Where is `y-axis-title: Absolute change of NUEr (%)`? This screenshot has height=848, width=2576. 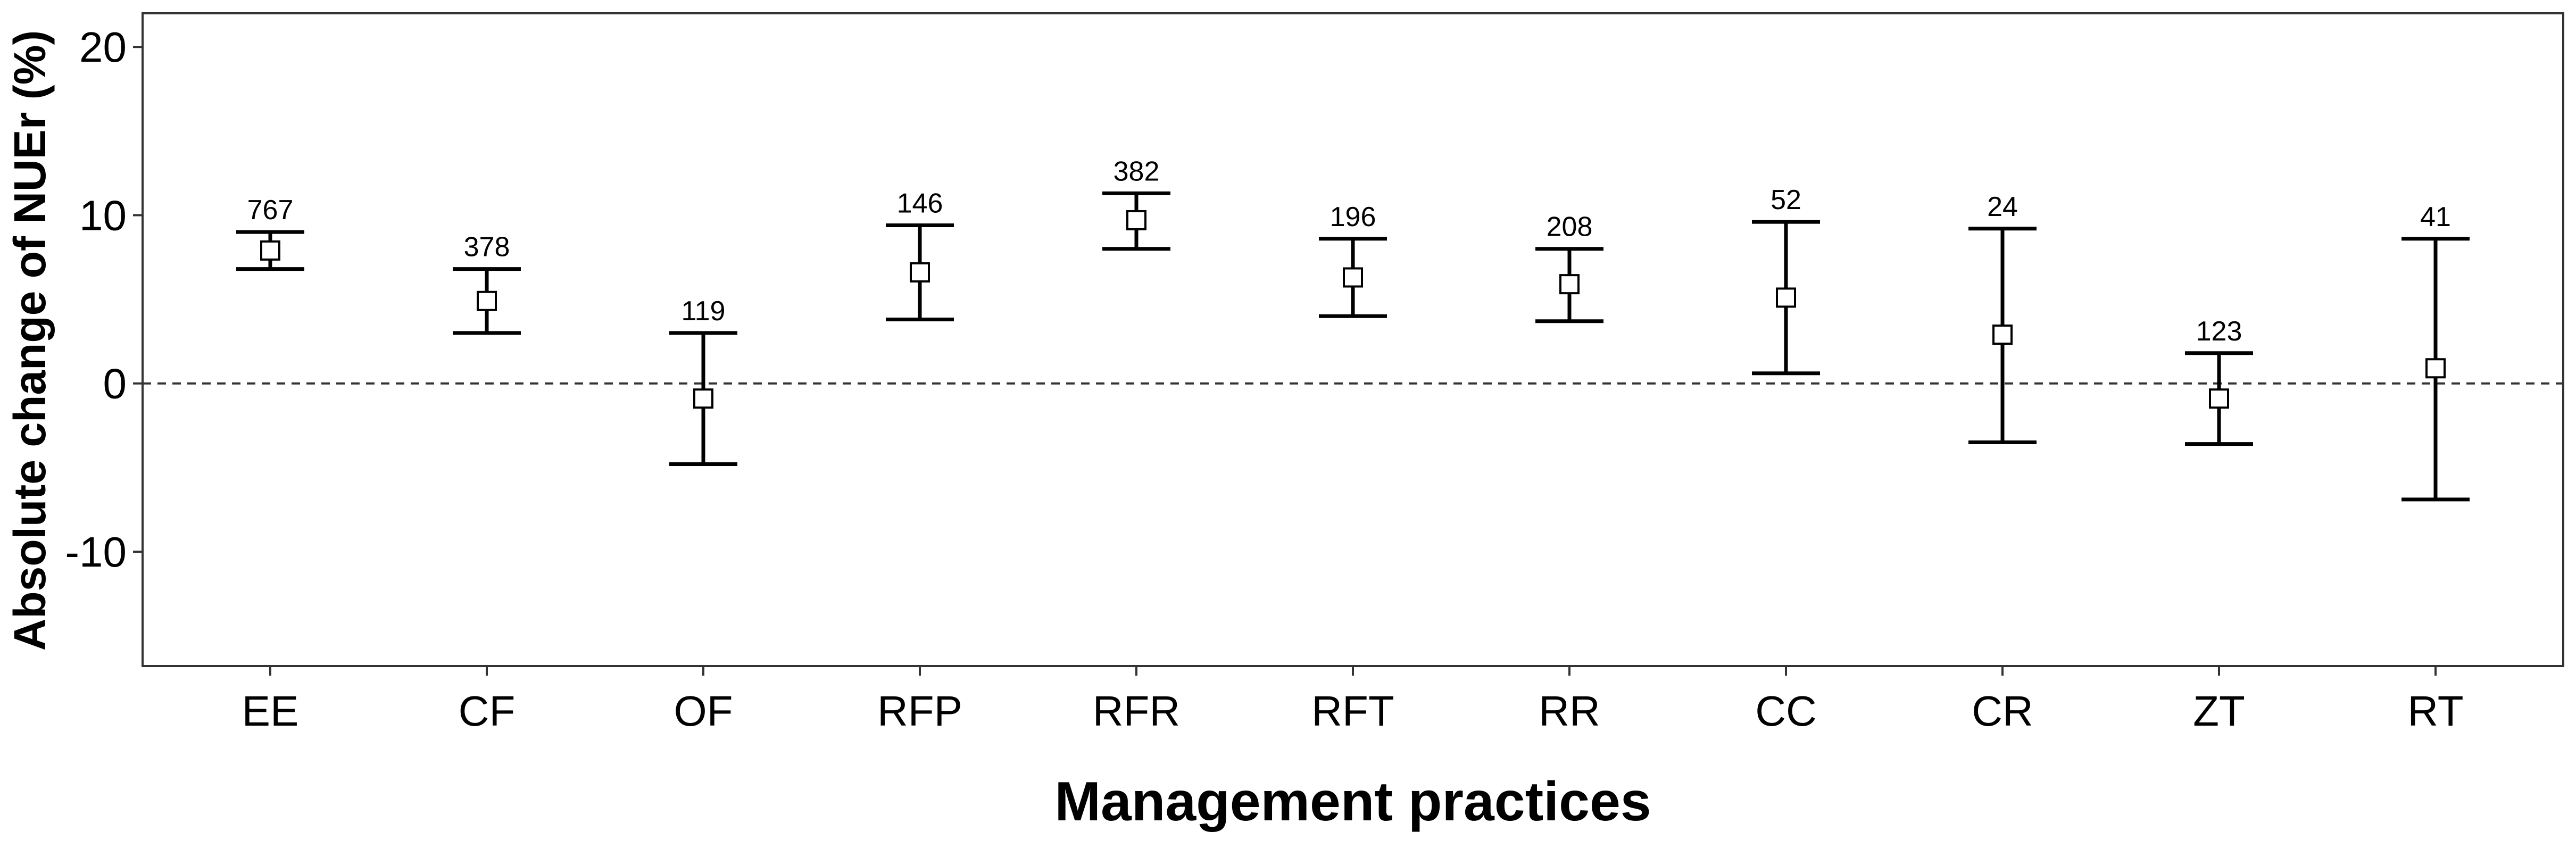 y-axis-title: Absolute change of NUEr (%) is located at coordinates (30, 340).